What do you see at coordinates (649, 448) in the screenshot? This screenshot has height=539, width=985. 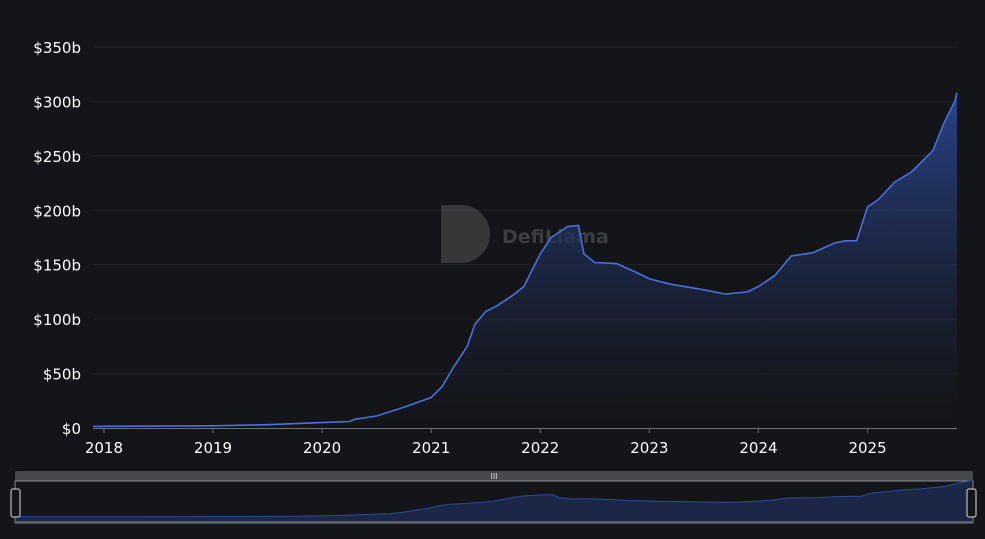 I see `x-tick-label: 2023` at bounding box center [649, 448].